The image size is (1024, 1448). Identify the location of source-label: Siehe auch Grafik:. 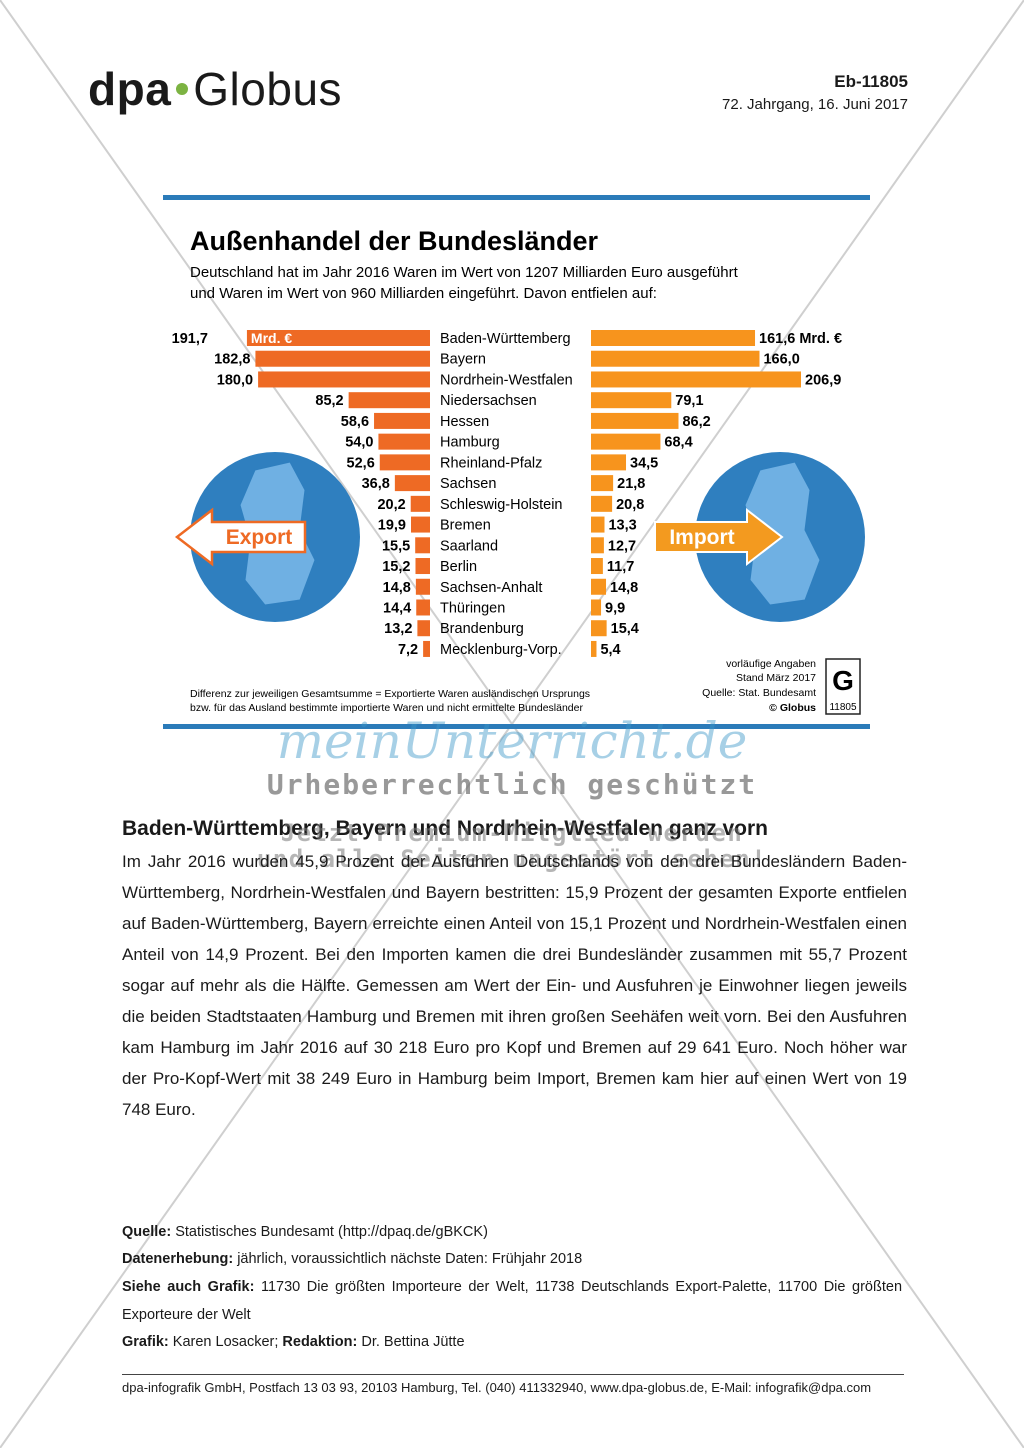
(188, 1287).